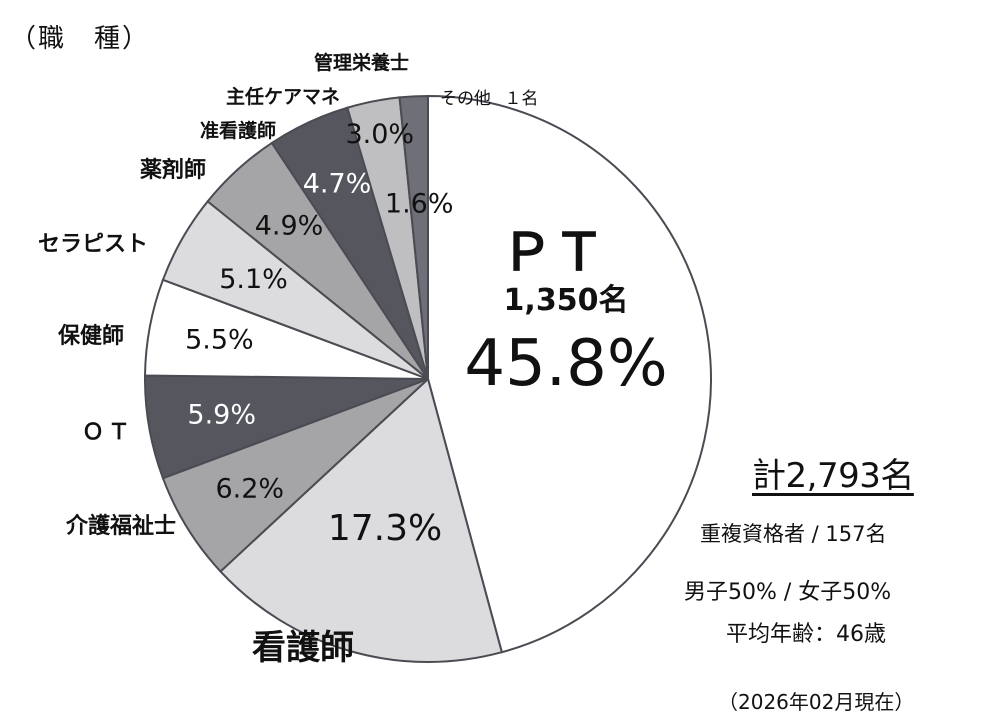  I want to click on legend-label-therapist: セラピスト, so click(93, 244).